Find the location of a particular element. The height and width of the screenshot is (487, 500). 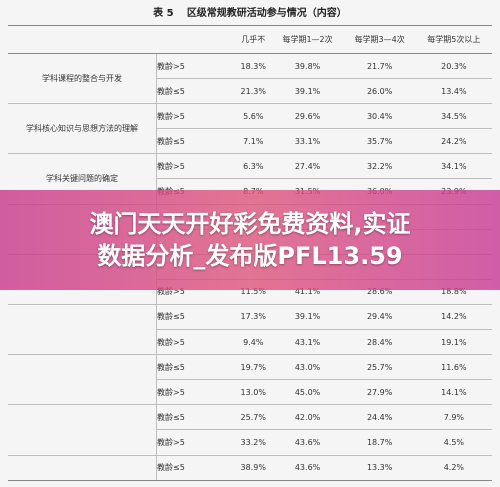

table-row: 教龄>5 33.2% 43.6% 18.7% 4.5% is located at coordinates (250, 442).